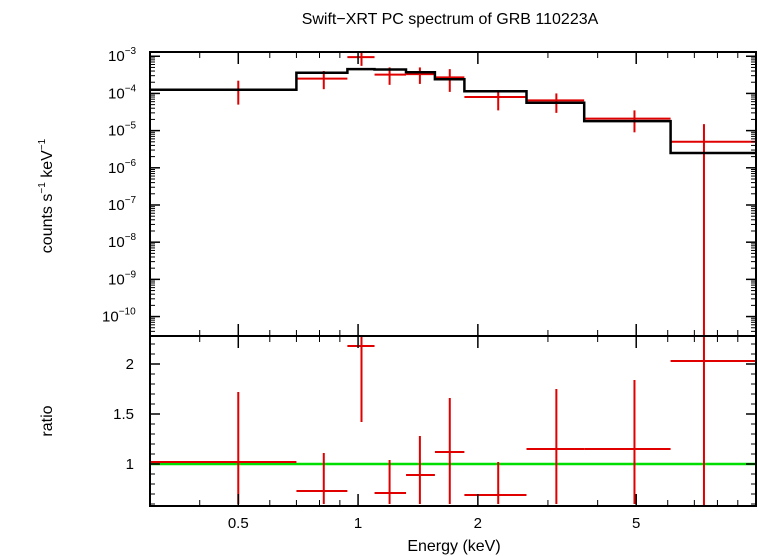  I want to click on spectrum-y-tick-label-3: 10⁻⁵, so click(122, 130).